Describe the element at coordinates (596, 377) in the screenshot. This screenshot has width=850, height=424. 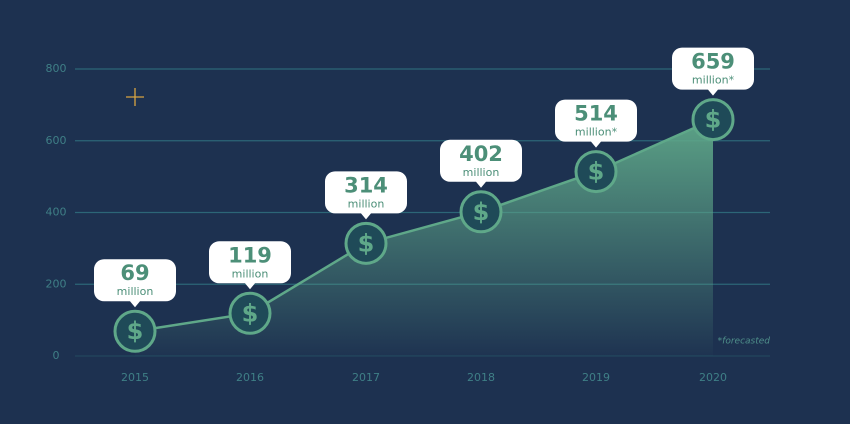
I see `x-tick-label: 2019` at that location.